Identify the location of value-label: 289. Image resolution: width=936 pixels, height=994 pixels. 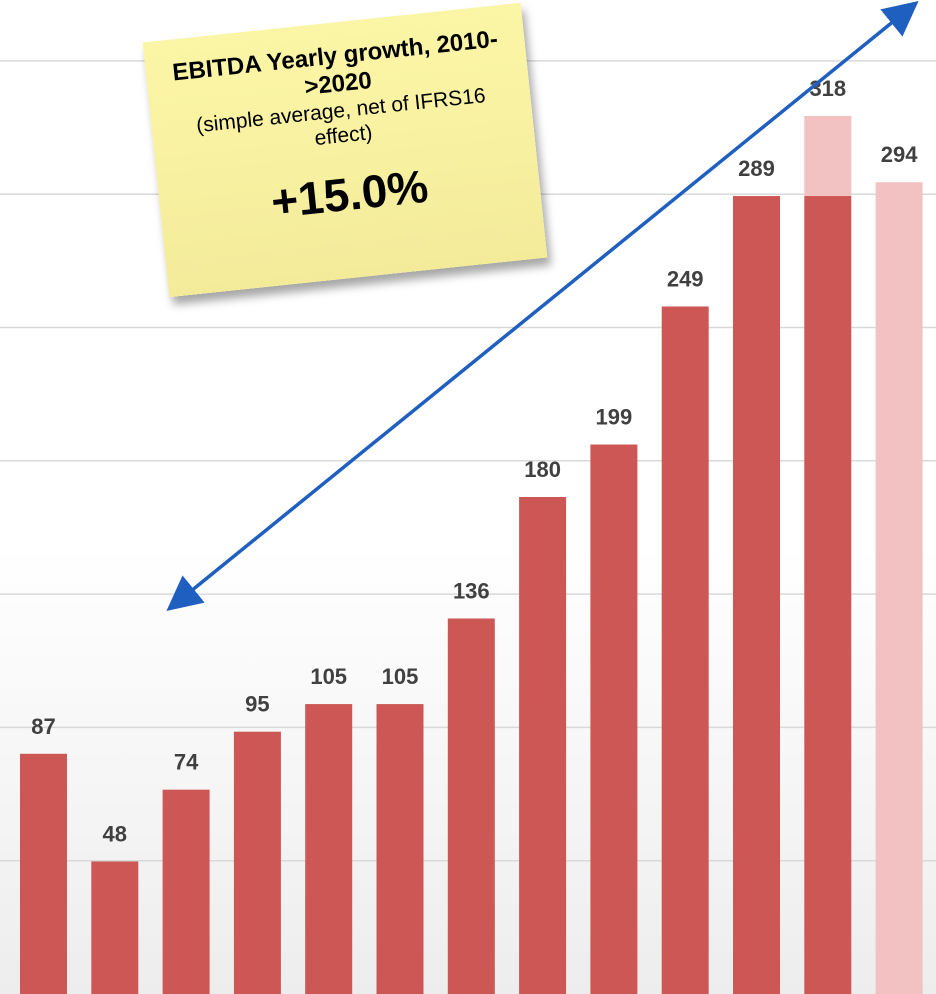
(756, 168).